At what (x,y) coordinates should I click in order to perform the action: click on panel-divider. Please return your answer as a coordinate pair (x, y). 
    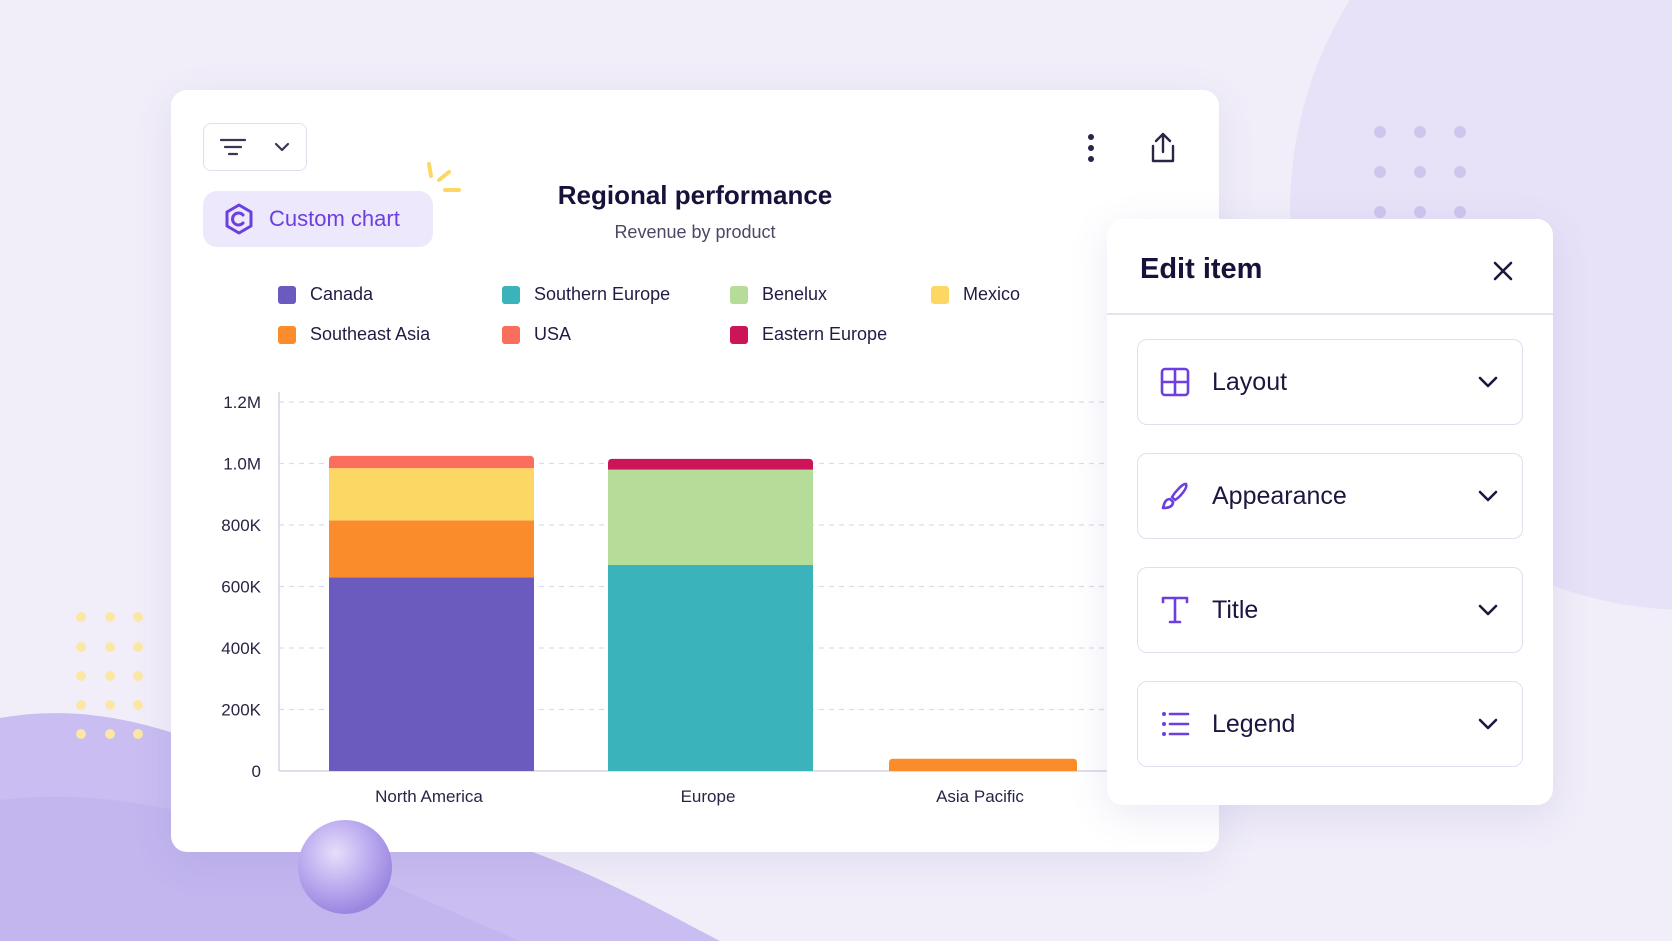
    Looking at the image, I should click on (1330, 314).